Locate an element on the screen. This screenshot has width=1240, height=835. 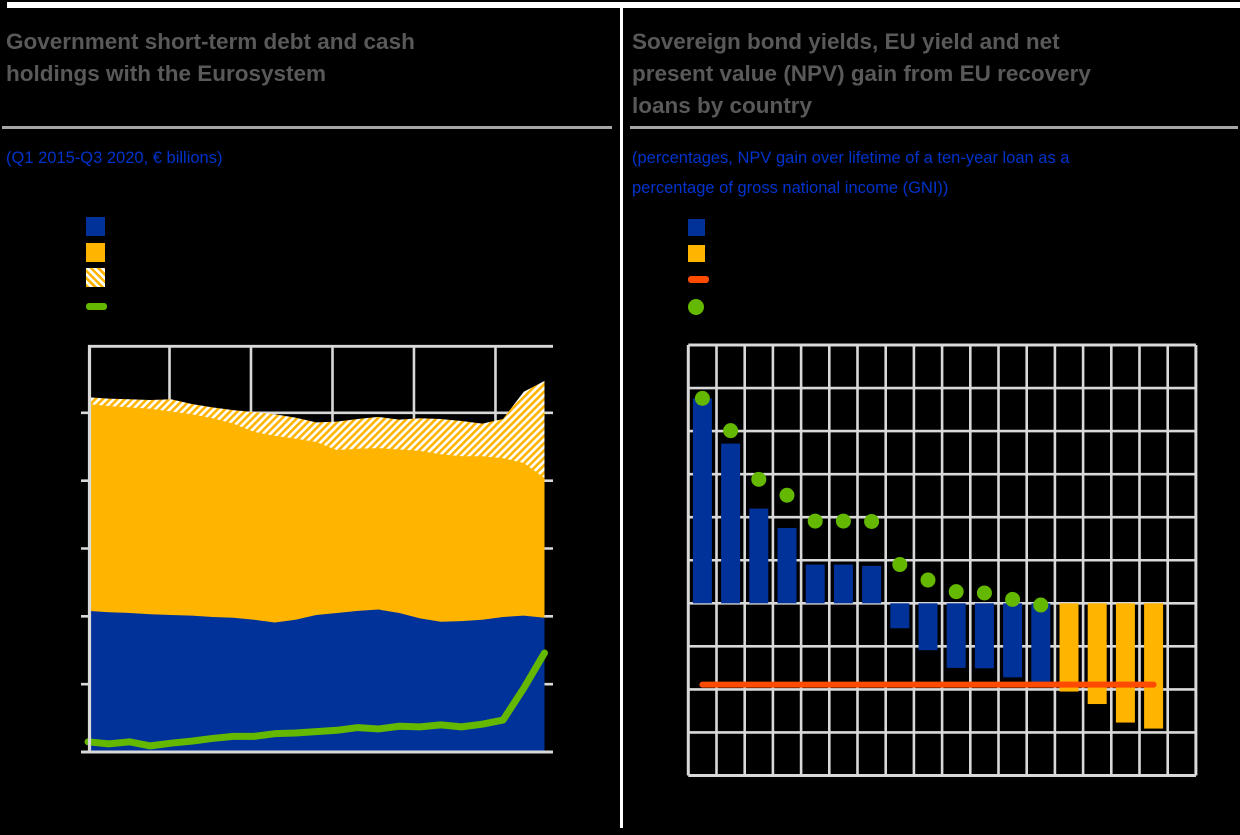
top-strip is located at coordinates (623, 5).